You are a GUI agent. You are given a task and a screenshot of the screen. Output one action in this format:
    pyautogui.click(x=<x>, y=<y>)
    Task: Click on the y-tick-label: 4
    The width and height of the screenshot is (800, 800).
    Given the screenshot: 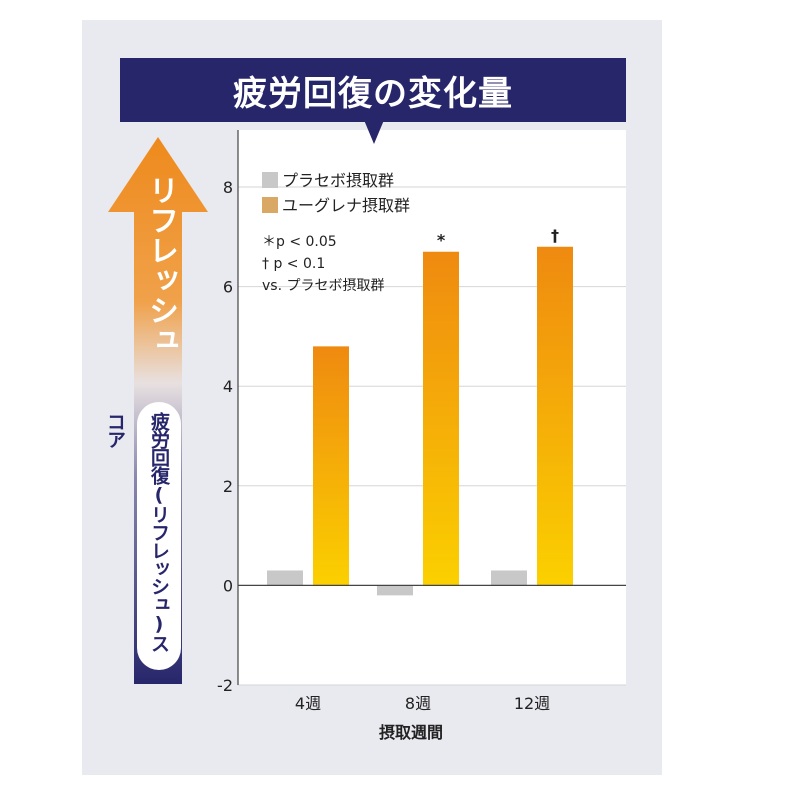 What is the action you would take?
    pyautogui.click(x=228, y=386)
    